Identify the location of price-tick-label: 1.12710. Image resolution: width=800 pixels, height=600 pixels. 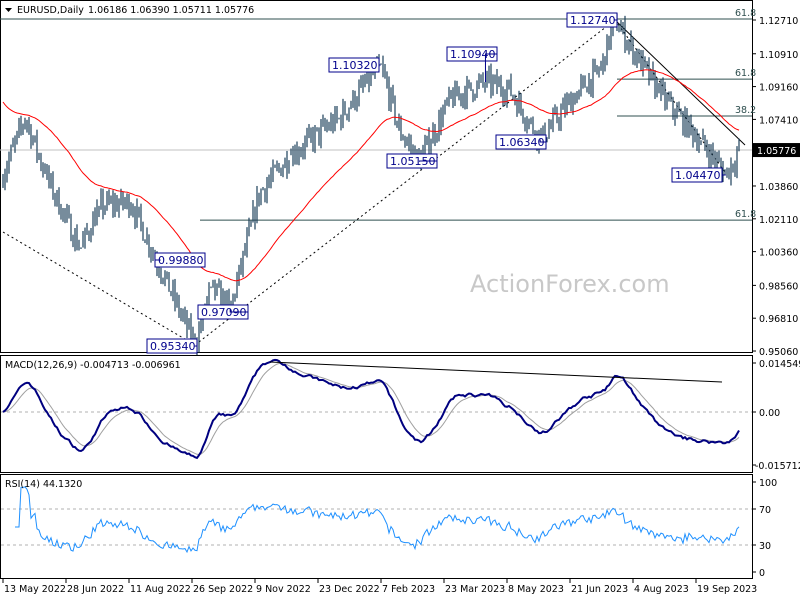
(778, 21).